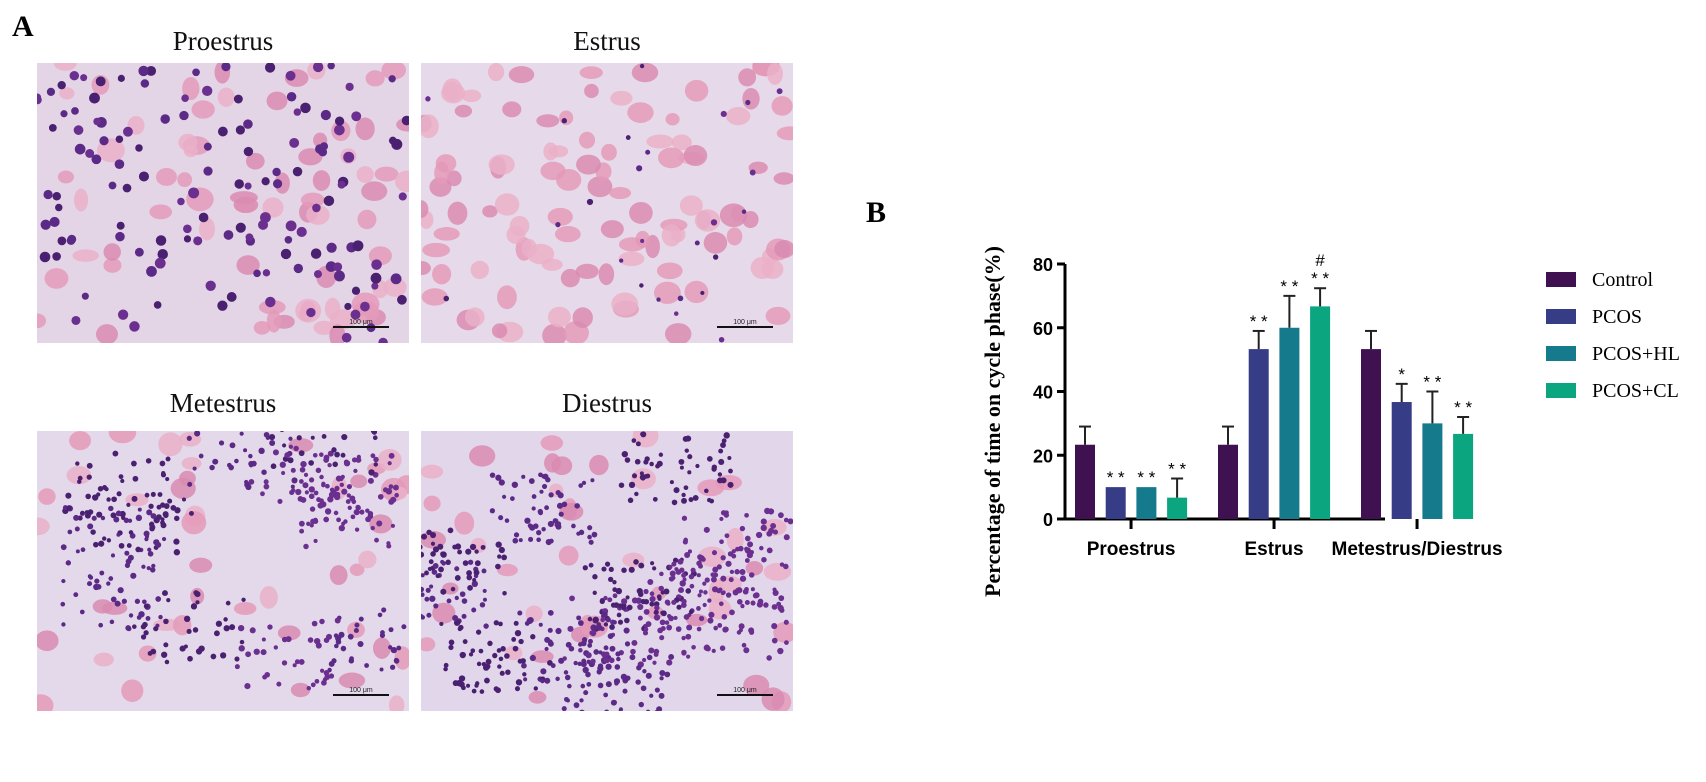 The image size is (1706, 782). Describe the element at coordinates (745, 690) in the screenshot. I see `scale-bar-label: 100 μm` at that location.